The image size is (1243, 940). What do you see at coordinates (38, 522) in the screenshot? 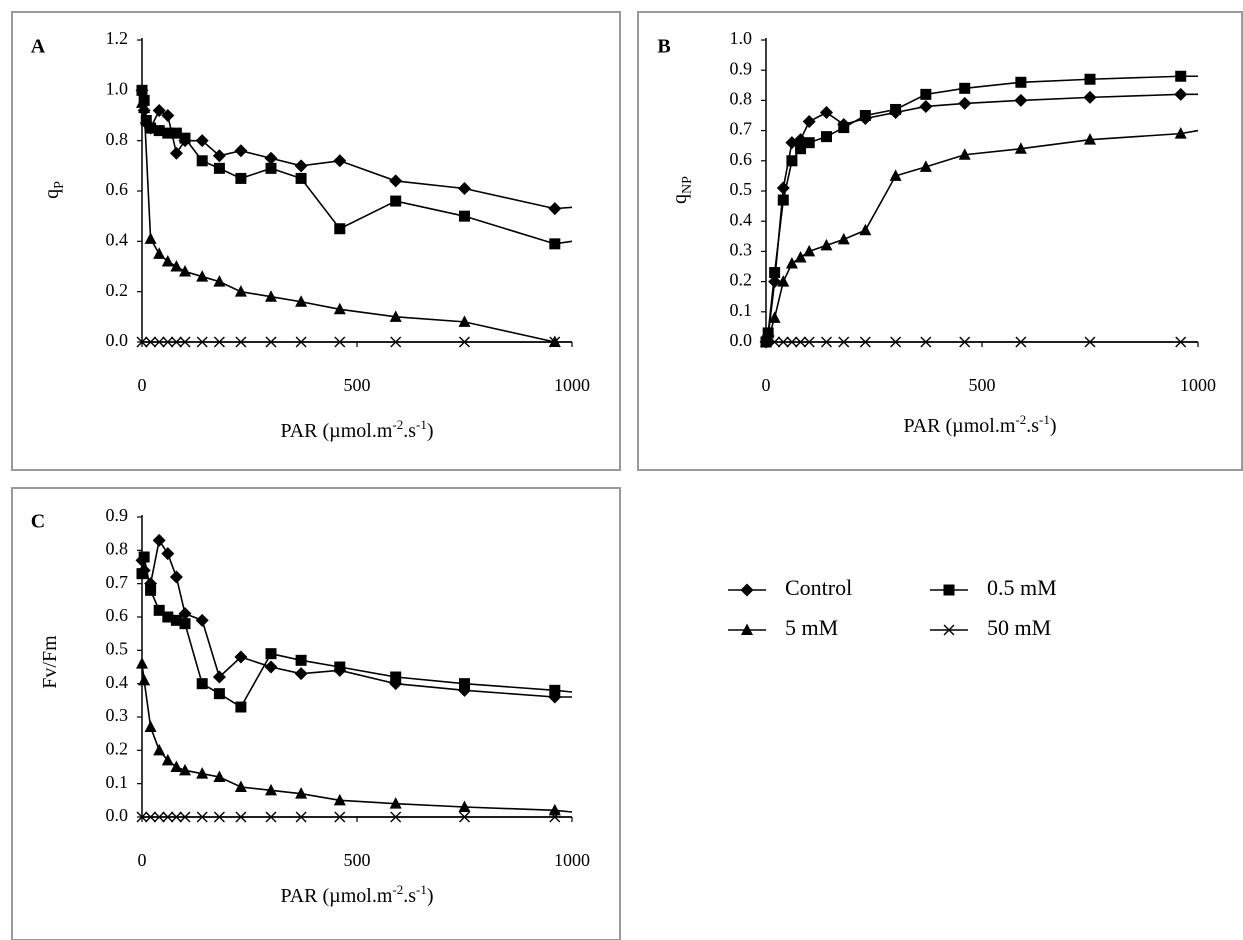
I see `panel-letter: C` at bounding box center [38, 522].